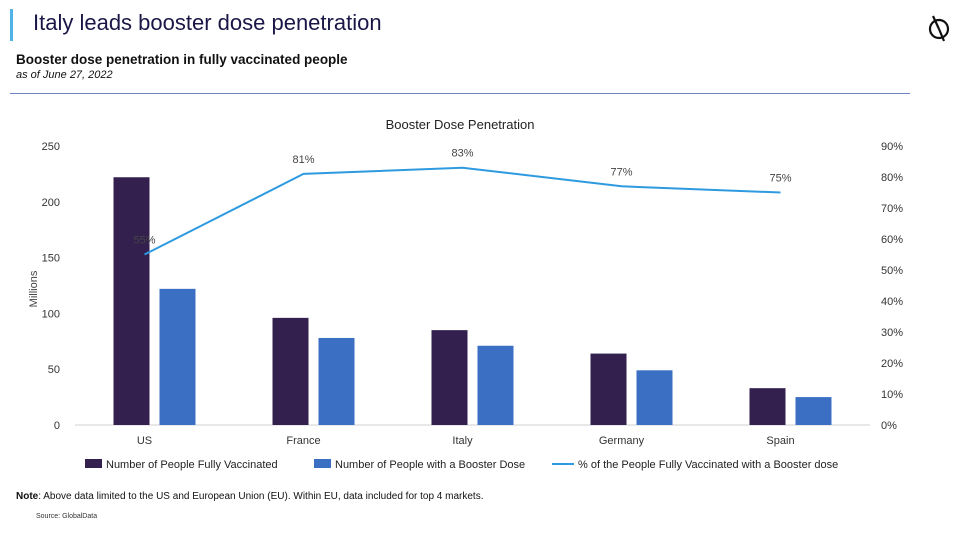 This screenshot has width=960, height=533. What do you see at coordinates (303, 441) in the screenshot?
I see `x-tick-label: France` at bounding box center [303, 441].